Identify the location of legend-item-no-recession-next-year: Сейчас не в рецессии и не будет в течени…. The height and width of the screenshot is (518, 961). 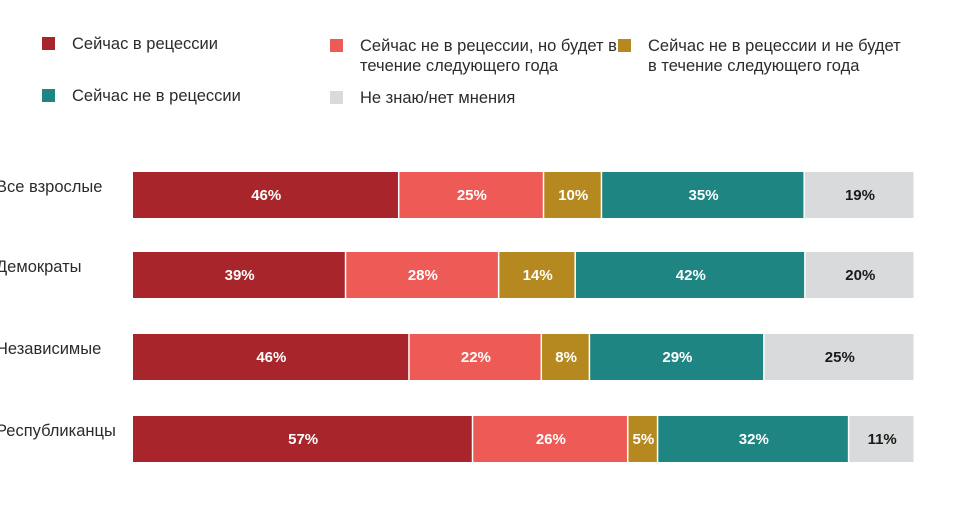
(763, 56).